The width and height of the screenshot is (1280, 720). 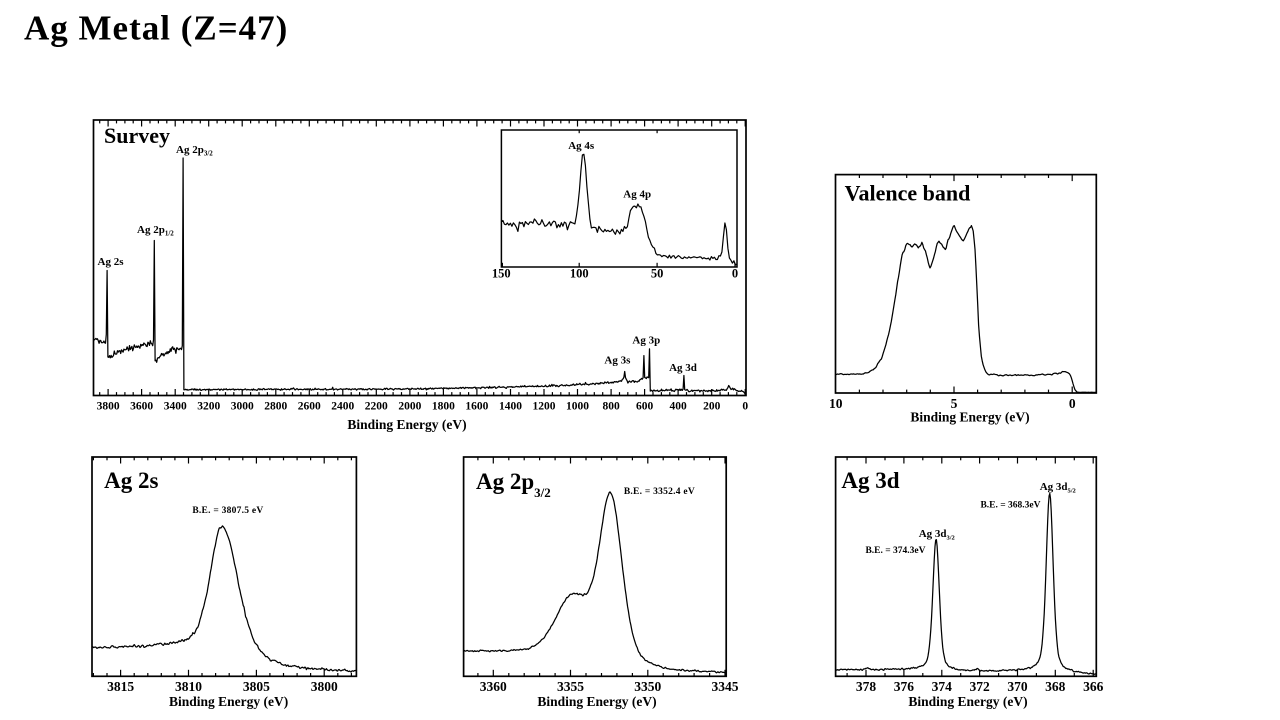 I want to click on svg-text: Valence band, so click(x=908, y=193).